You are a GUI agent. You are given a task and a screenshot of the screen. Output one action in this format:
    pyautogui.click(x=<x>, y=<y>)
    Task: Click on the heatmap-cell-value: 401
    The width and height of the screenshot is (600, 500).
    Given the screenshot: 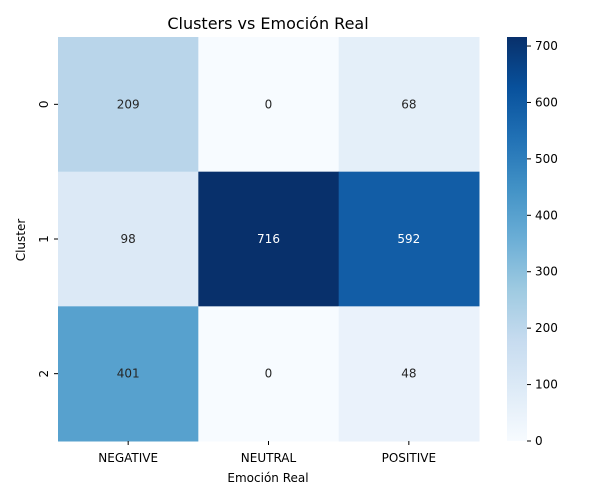 What is the action you would take?
    pyautogui.click(x=128, y=374)
    